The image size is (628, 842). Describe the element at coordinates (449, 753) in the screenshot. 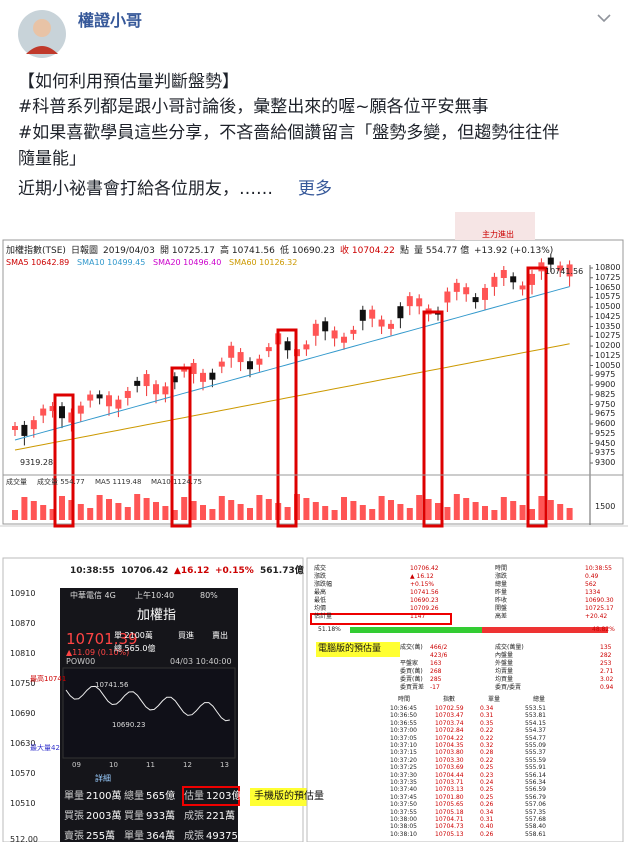

I see `tick-cell: 10703.80` at that location.